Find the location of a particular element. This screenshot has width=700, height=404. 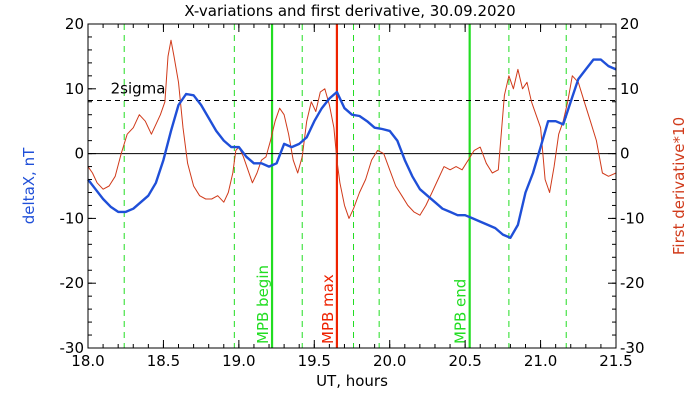

y-tick-label-left: -20 is located at coordinates (72, 283).